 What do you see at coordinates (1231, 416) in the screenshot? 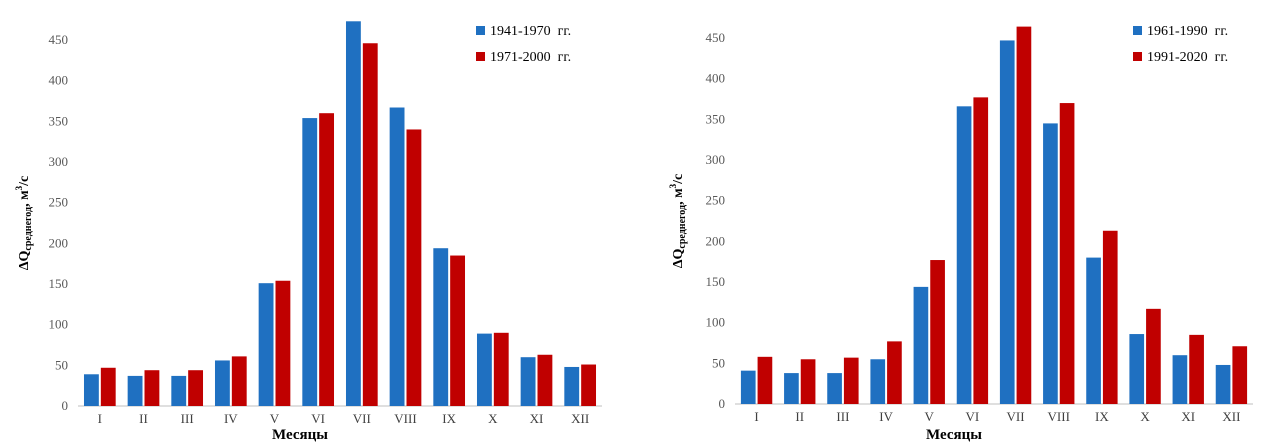
I see `x-tick-label: XII` at bounding box center [1231, 416].